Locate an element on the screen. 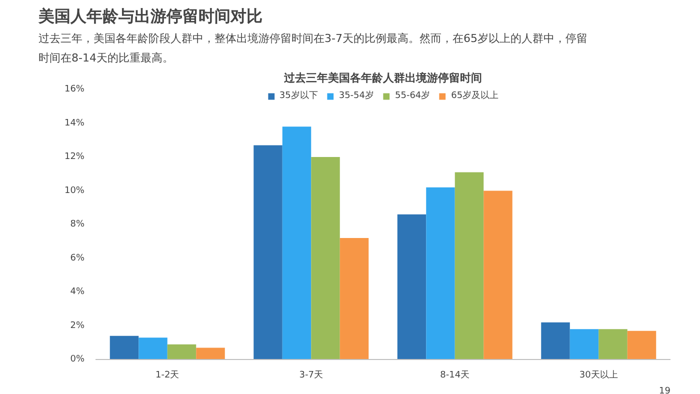 This screenshot has width=700, height=394. y-tick-label: 2% is located at coordinates (77, 325).